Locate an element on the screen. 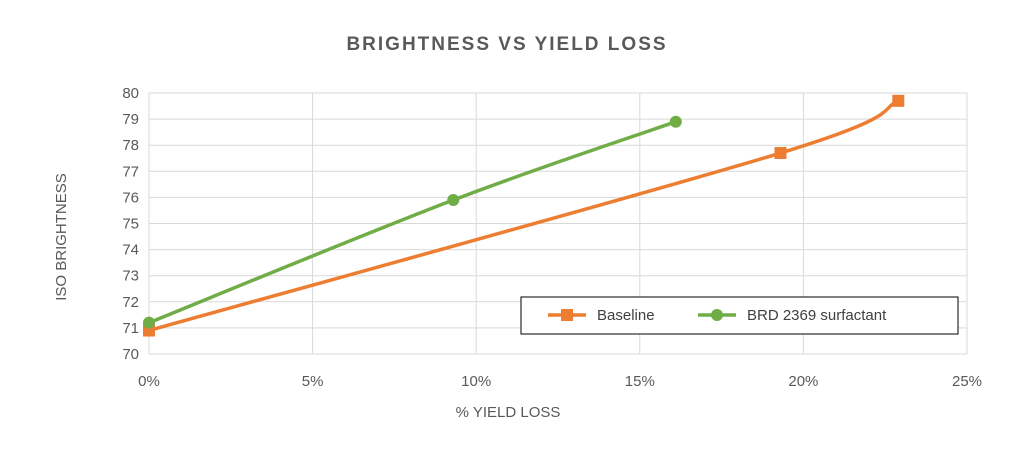  y-axis-title: ISO BRIGHTNESS is located at coordinates (61, 237).